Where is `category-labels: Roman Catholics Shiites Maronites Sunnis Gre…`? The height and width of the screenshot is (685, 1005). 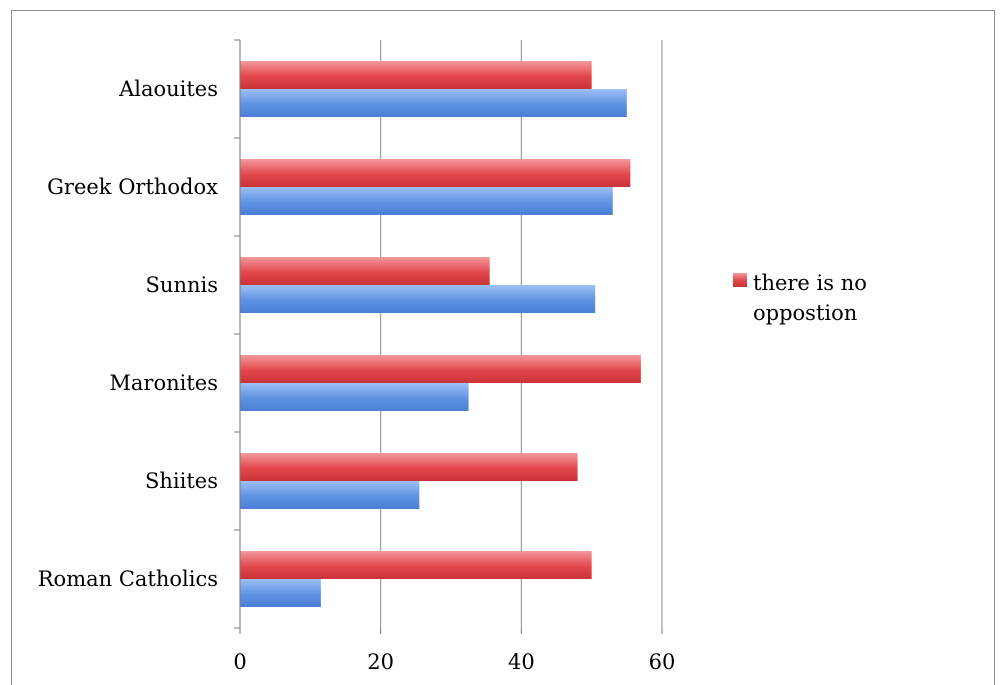 category-labels: Roman Catholics Shiites Maronites Sunnis Gre… is located at coordinates (128, 334).